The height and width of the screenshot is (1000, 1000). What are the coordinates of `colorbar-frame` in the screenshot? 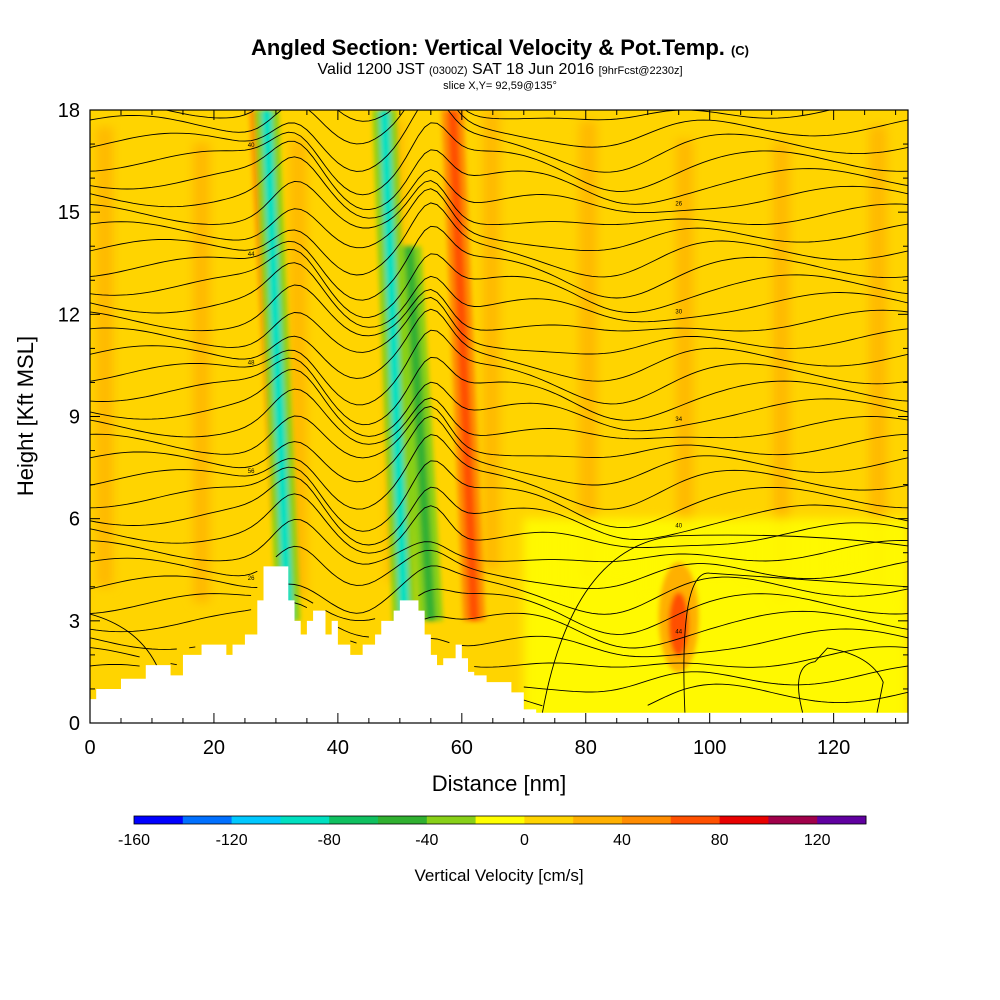 It's located at (500, 820).